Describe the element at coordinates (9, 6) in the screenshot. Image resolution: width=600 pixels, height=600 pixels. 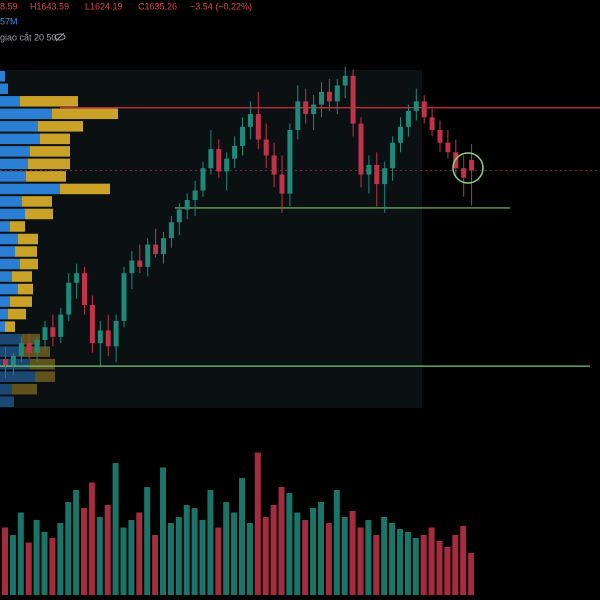
I see `open: 8.59` at that location.